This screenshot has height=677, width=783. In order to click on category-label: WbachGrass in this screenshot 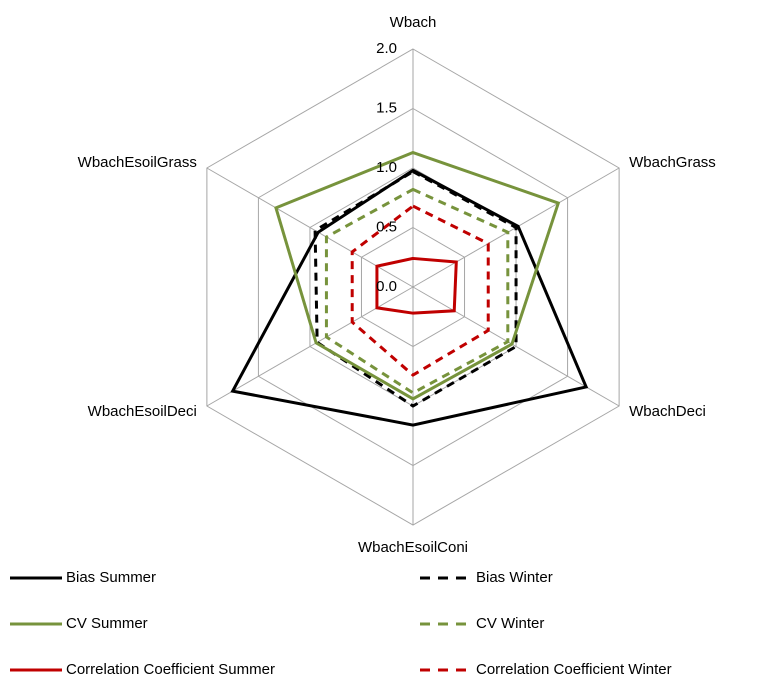, I will do `click(672, 162)`.